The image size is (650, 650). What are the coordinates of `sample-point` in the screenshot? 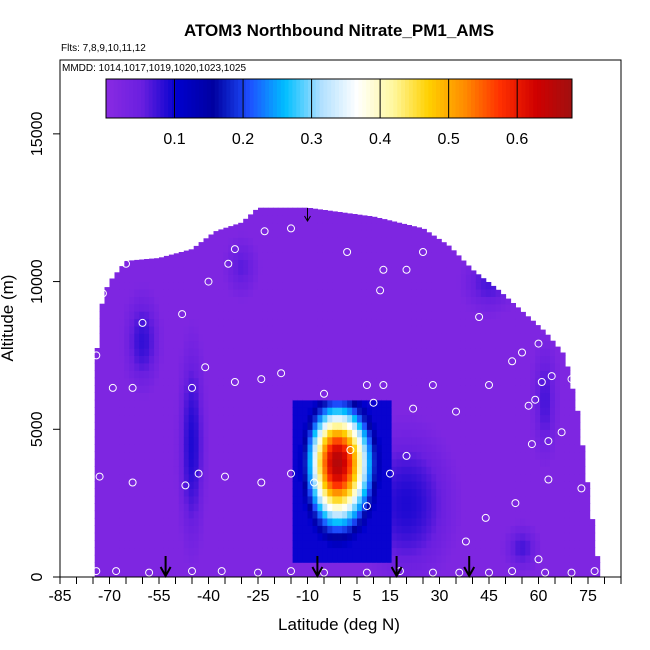 It's located at (383, 269).